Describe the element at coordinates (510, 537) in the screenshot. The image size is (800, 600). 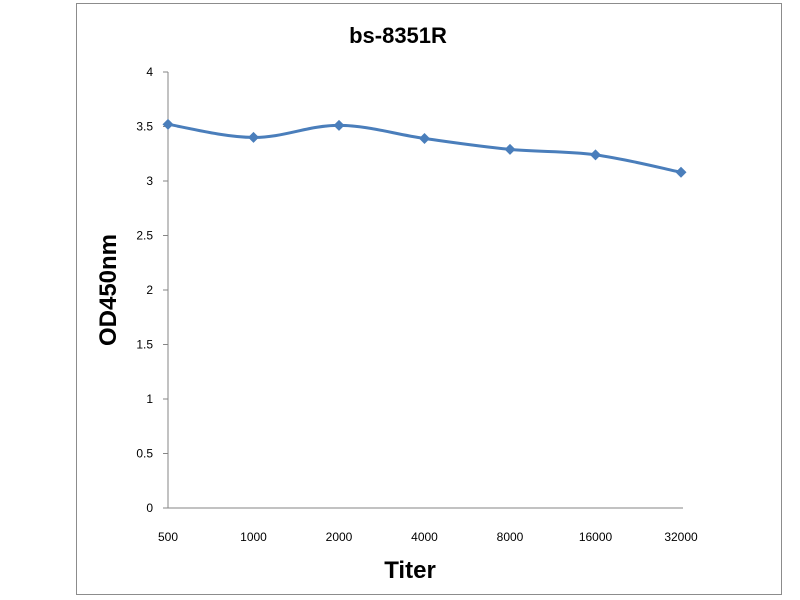
I see `x-tick-label: 8000` at that location.